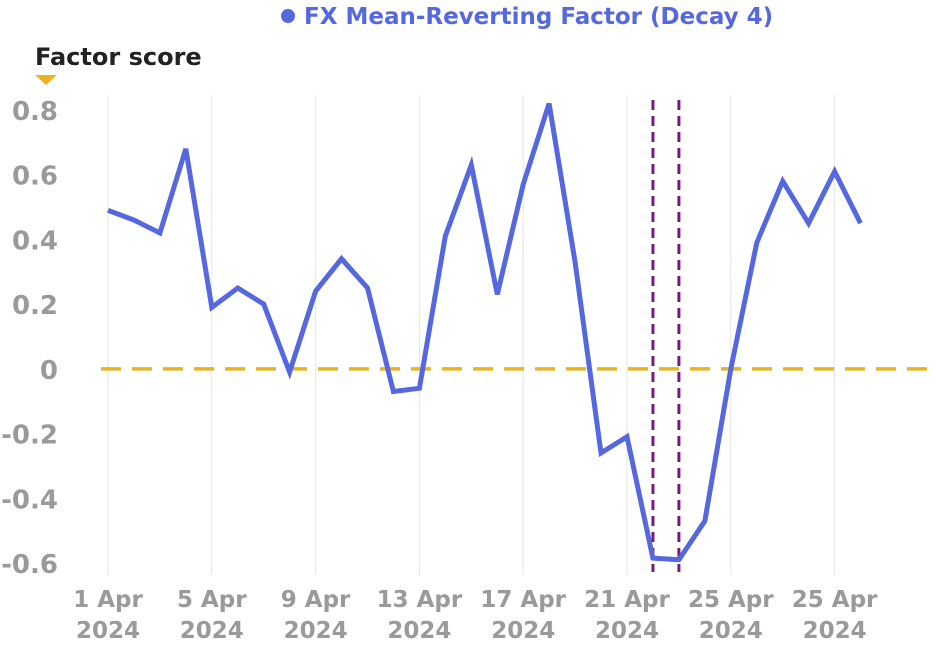 This screenshot has height=647, width=936. I want to click on date-reference-lines, so click(666, 336).